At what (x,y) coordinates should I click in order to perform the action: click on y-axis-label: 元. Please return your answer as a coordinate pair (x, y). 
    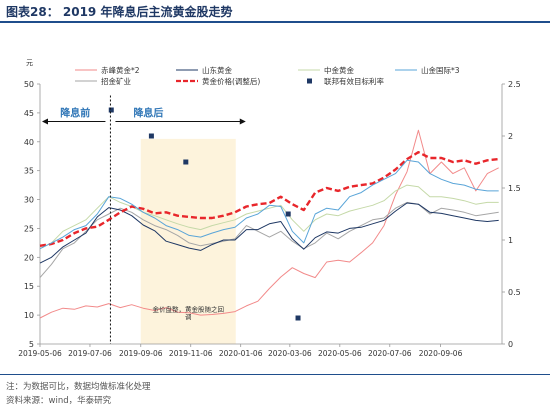
    Looking at the image, I should click on (29, 63).